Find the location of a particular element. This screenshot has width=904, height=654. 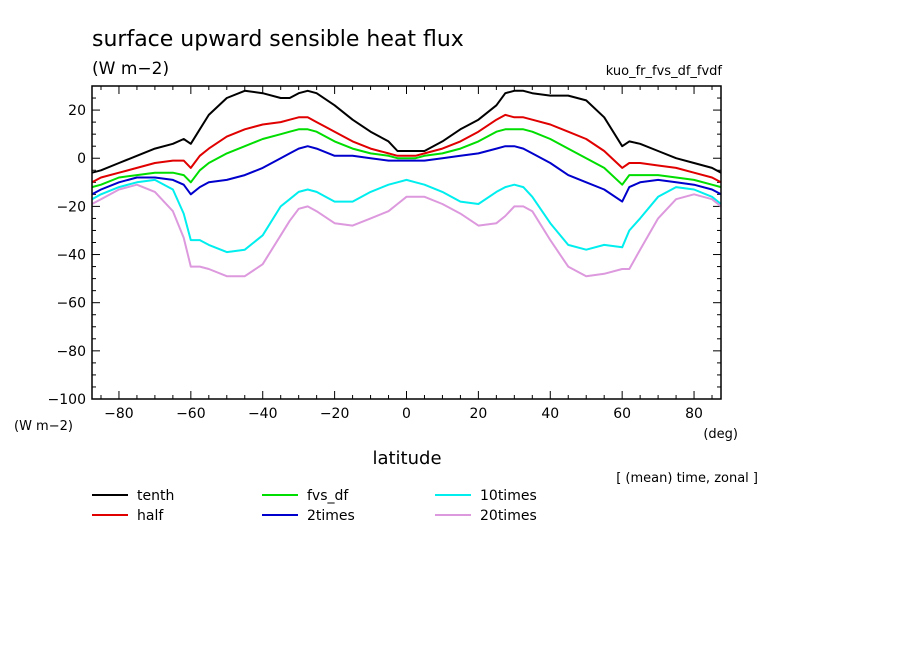

averaging-note: [ (mean) time, zonal ] is located at coordinates (687, 478).